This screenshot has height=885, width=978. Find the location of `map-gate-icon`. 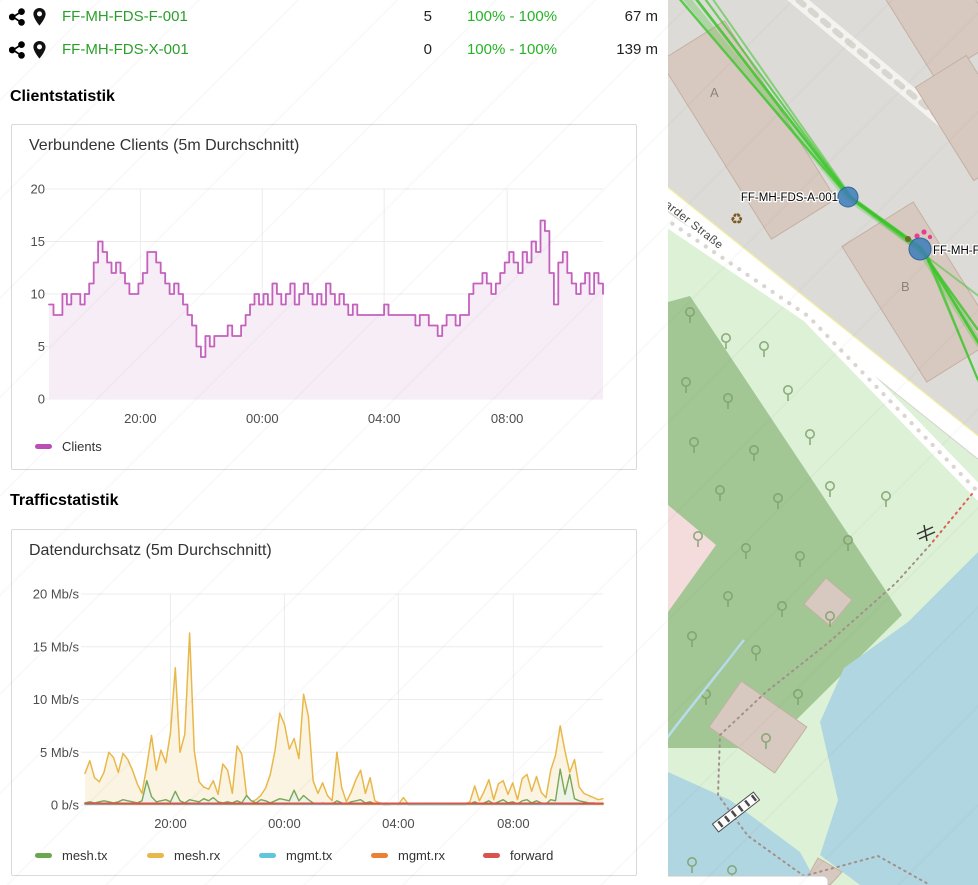

map-gate-icon is located at coordinates (926, 533).